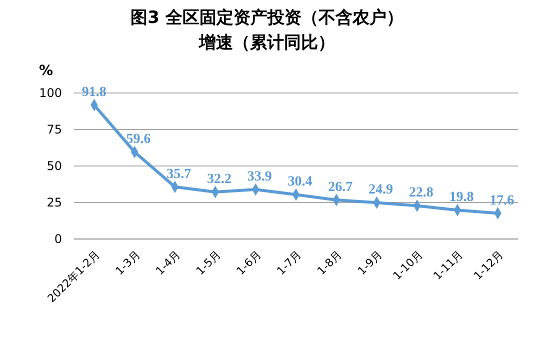  I want to click on y-tick-label: 25, so click(54, 203).